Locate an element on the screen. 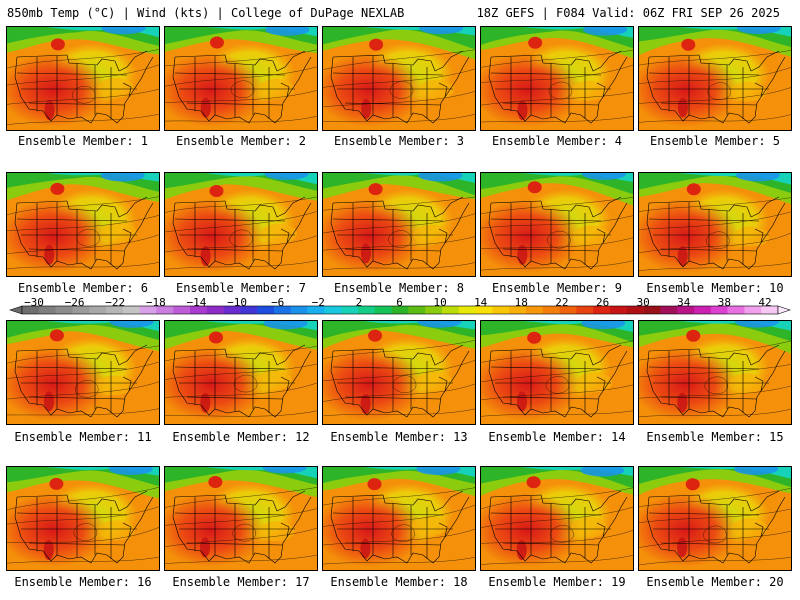  colorbar-tick-label: −30 is located at coordinates (34, 302).